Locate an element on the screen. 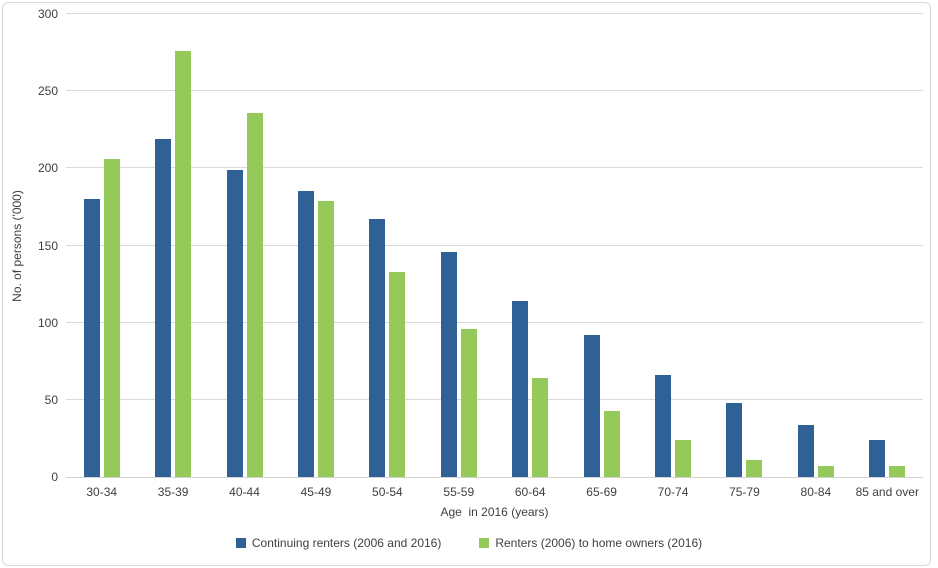 The height and width of the screenshot is (568, 938). y-tick-label-300: 300 is located at coordinates (47, 14).